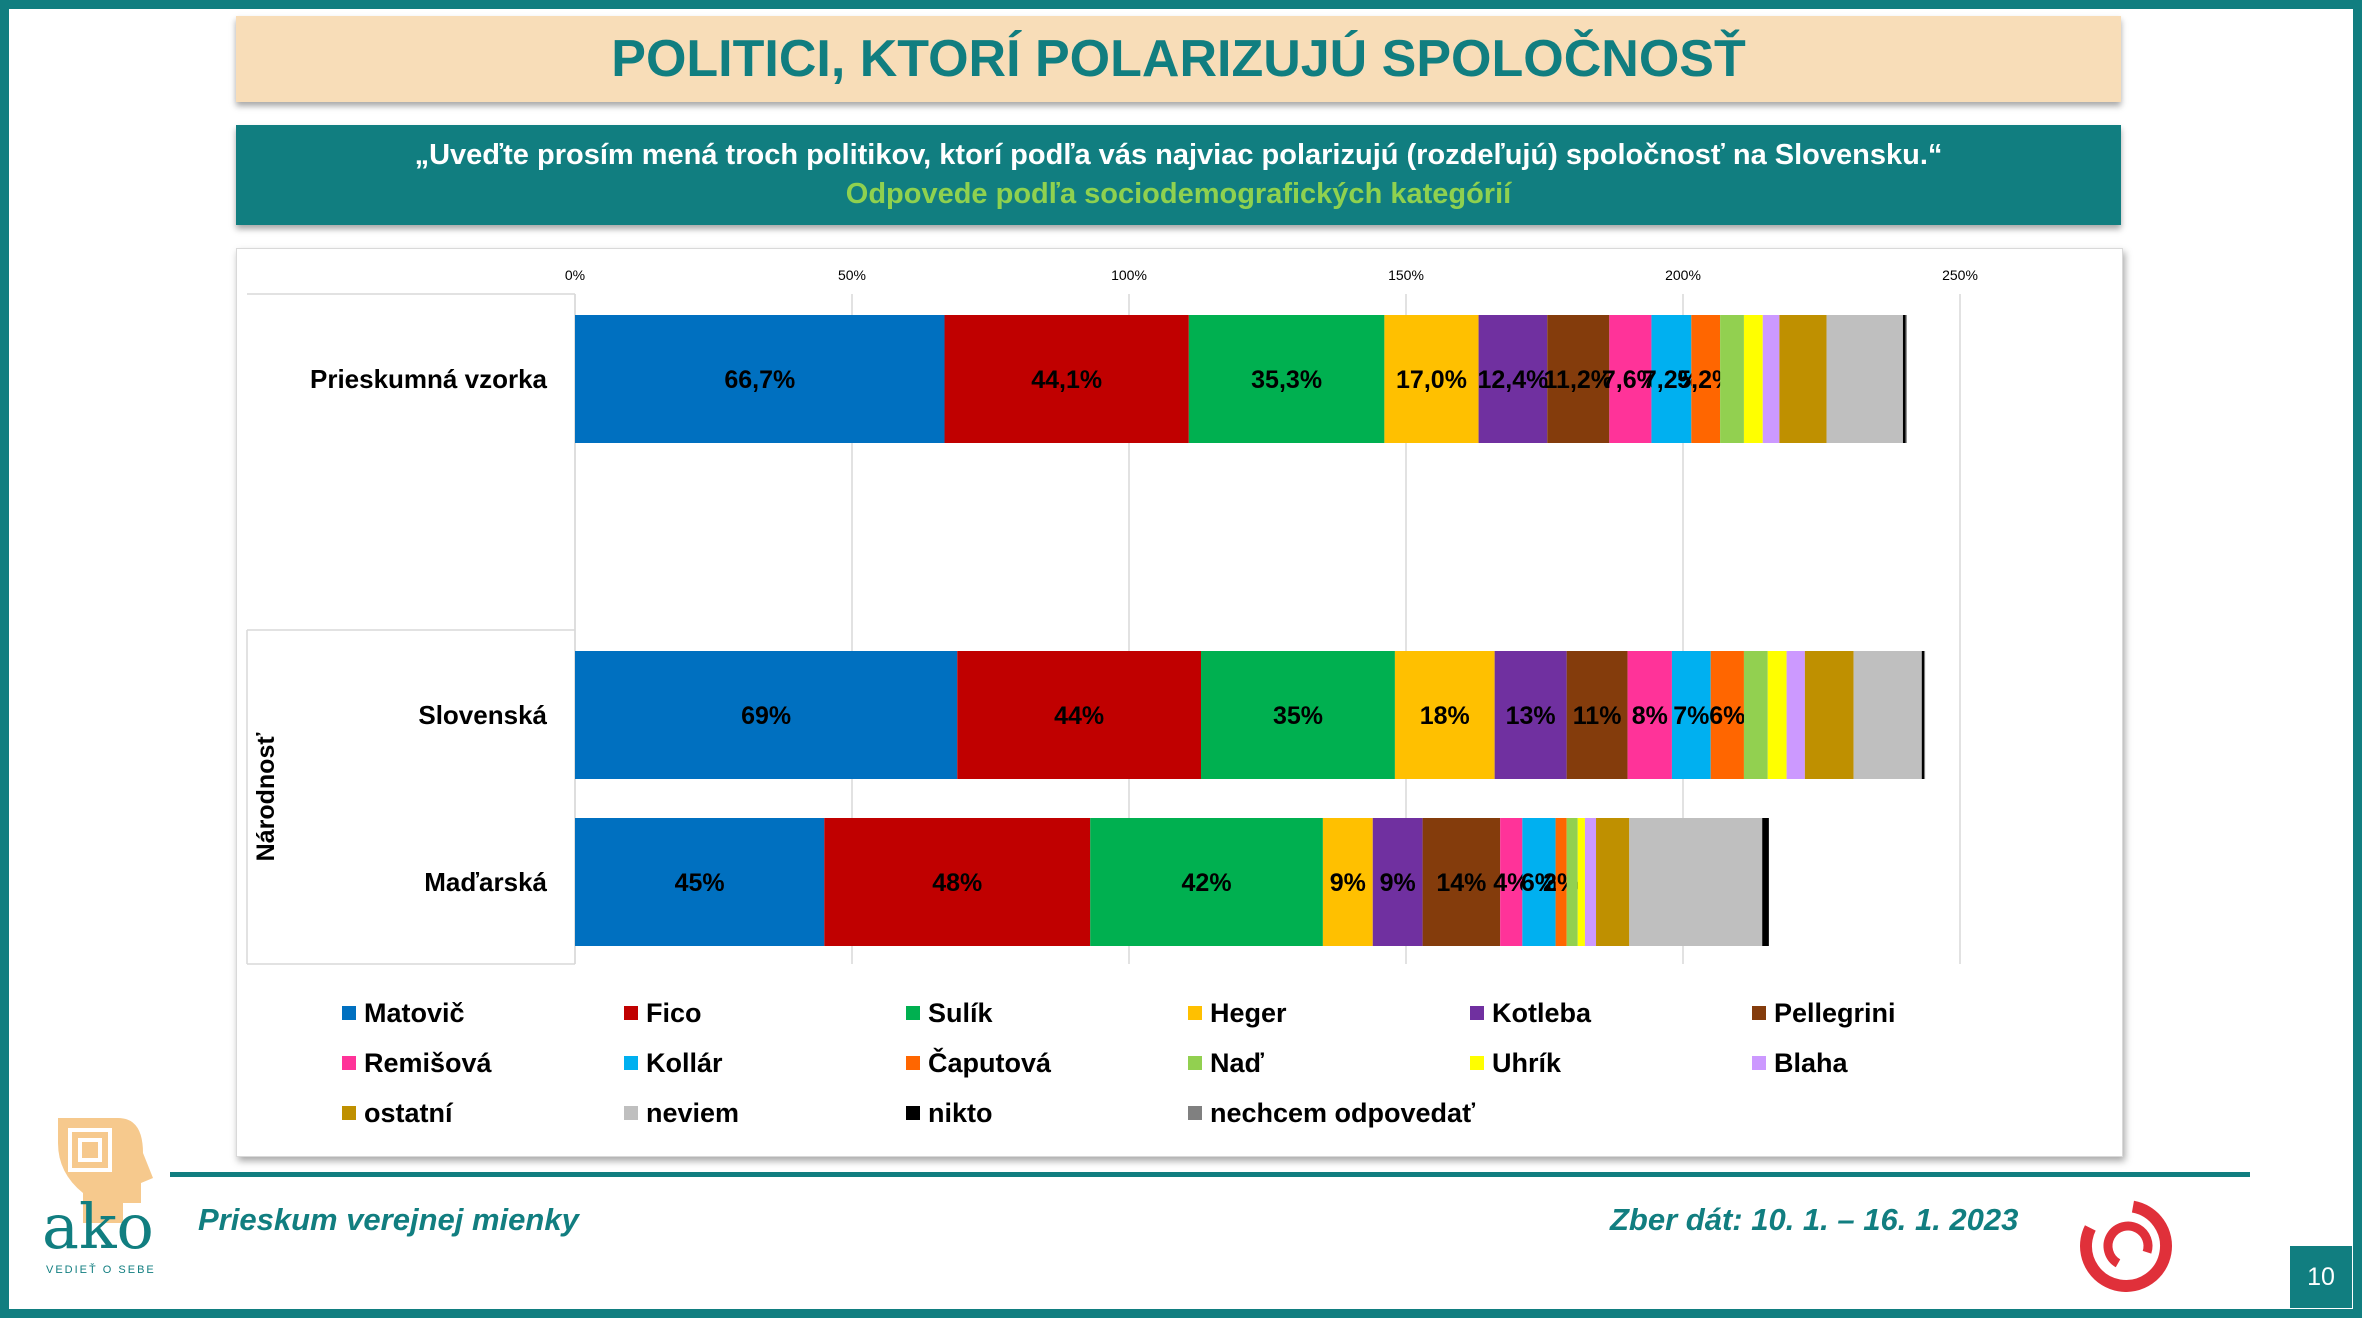  Describe the element at coordinates (674, 1013) in the screenshot. I see `legend-label: Fico` at that location.